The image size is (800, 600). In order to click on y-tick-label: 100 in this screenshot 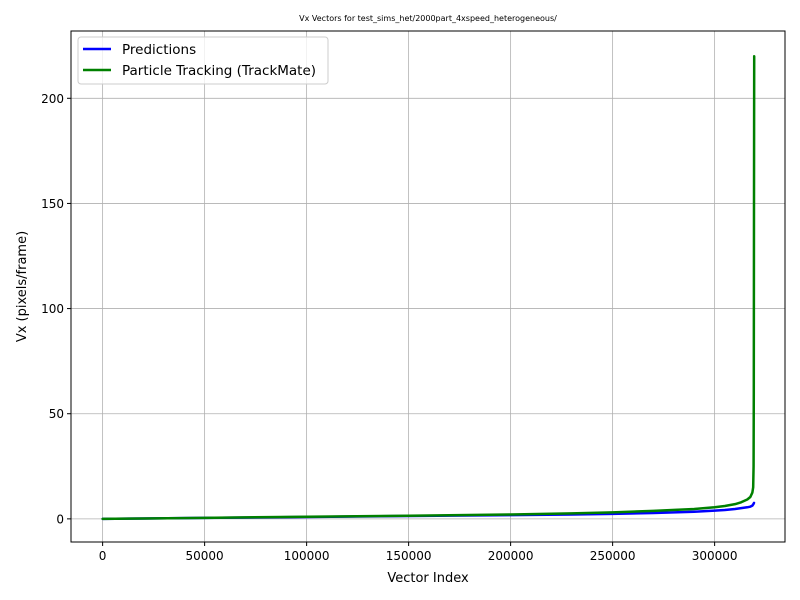, I will do `click(52, 309)`.